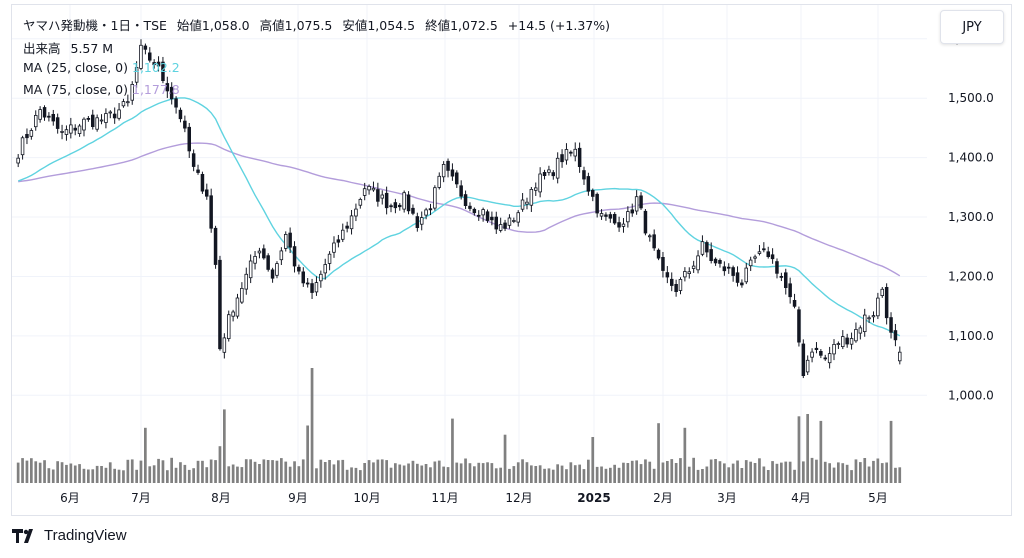 The image size is (1024, 558). What do you see at coordinates (189, 25) in the screenshot?
I see `open-label: 始値` at bounding box center [189, 25].